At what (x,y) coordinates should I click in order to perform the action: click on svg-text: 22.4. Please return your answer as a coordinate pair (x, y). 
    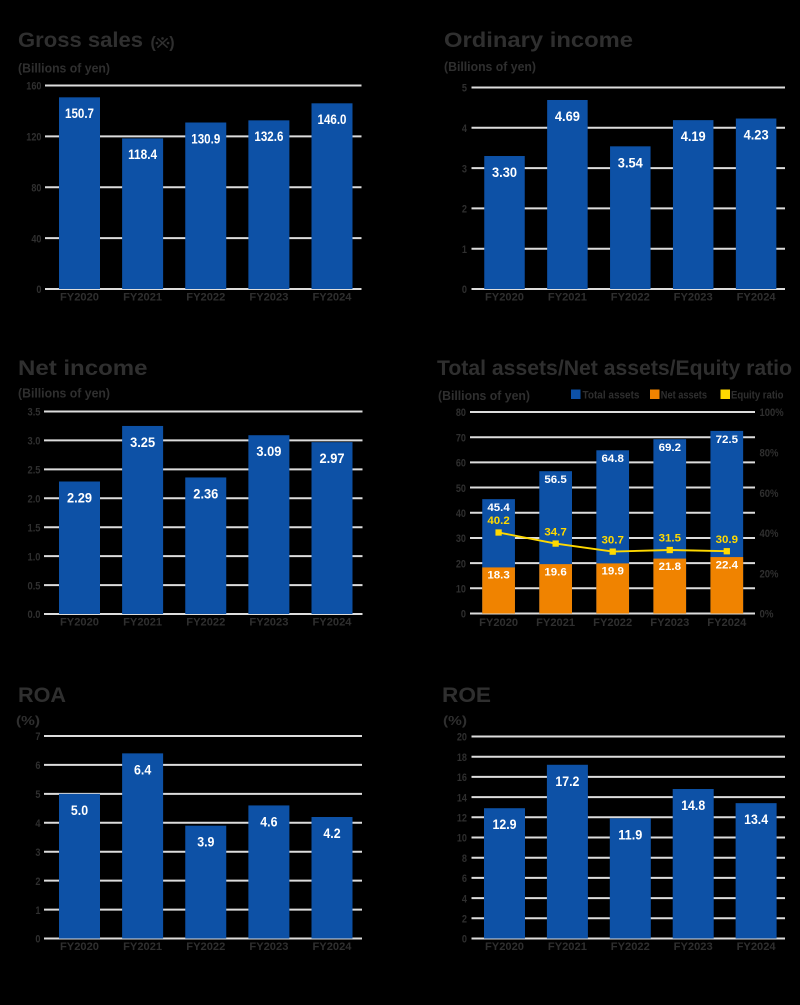
    Looking at the image, I should click on (727, 565).